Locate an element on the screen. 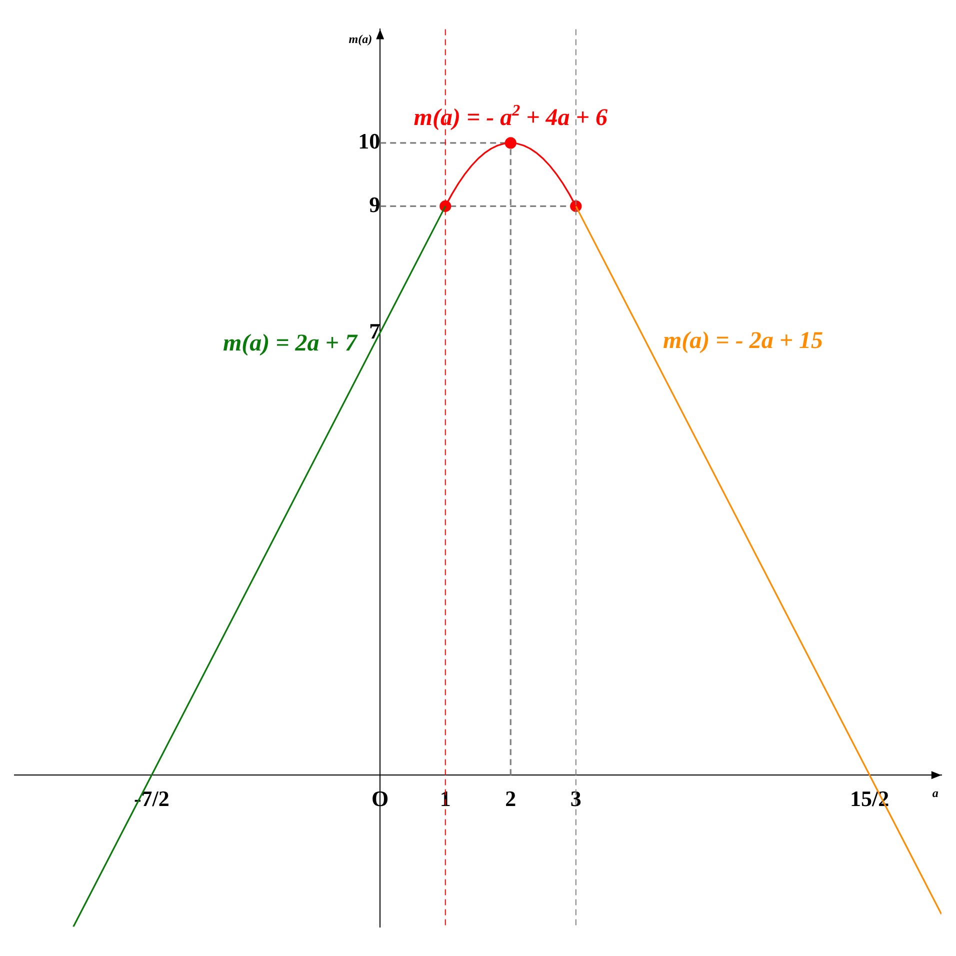  x-tick-label: 2 is located at coordinates (510, 798).